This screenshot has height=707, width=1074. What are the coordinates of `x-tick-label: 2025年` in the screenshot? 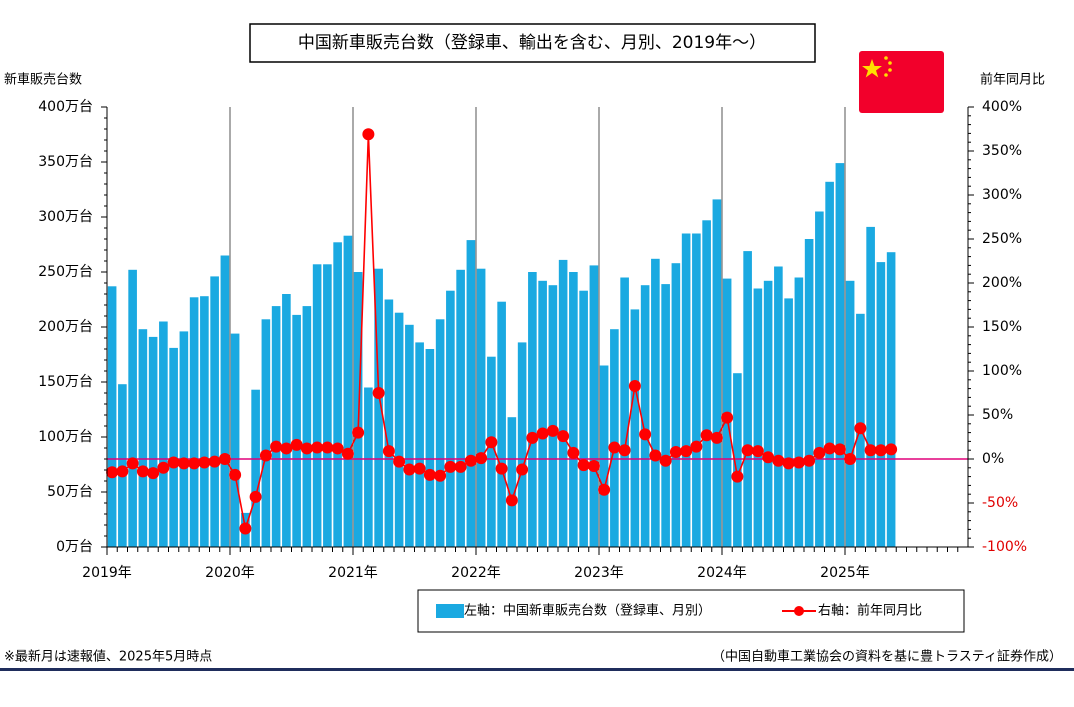 It's located at (845, 573).